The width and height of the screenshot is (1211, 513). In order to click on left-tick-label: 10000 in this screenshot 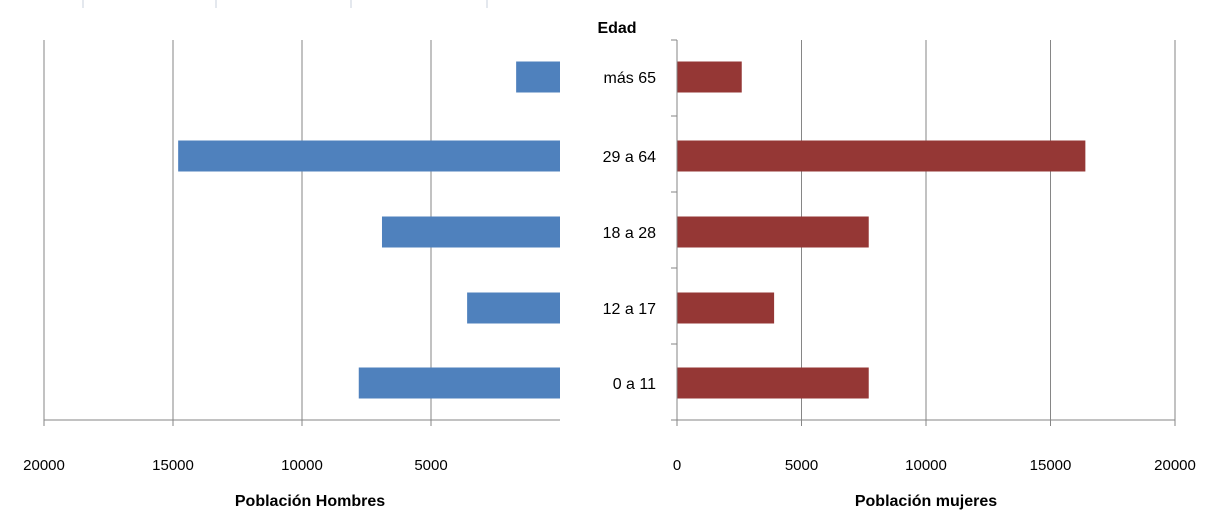, I will do `click(302, 465)`.